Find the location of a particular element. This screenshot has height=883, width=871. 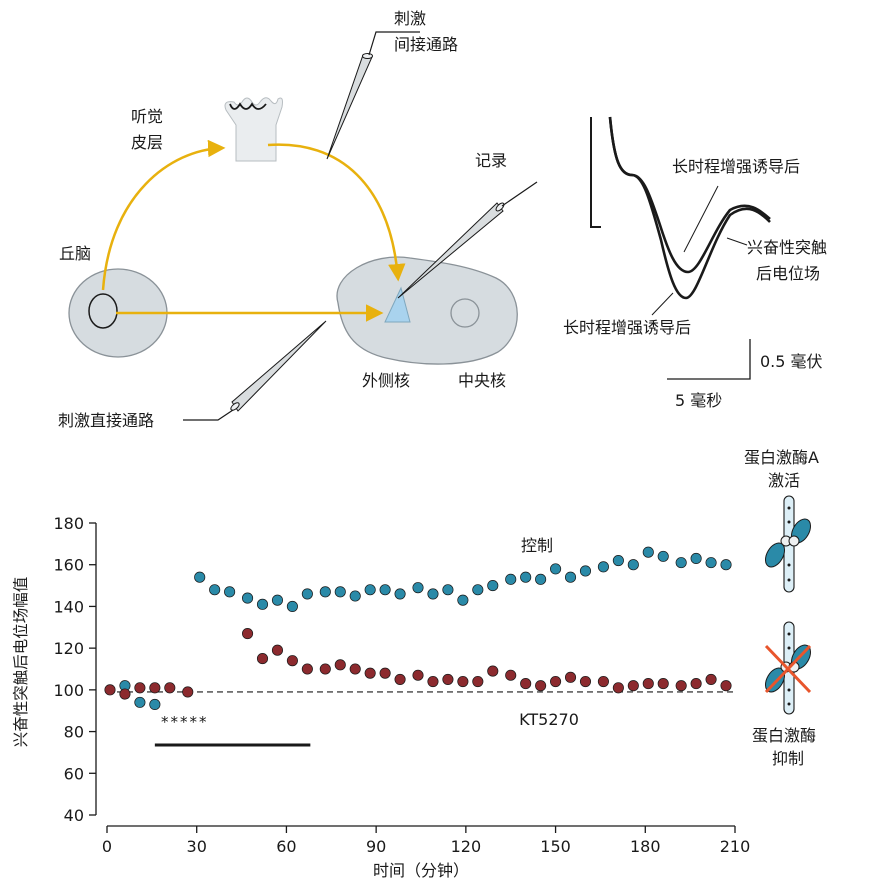

ltp-label-bottom: 长时程增强诱导后 is located at coordinates (627, 327).